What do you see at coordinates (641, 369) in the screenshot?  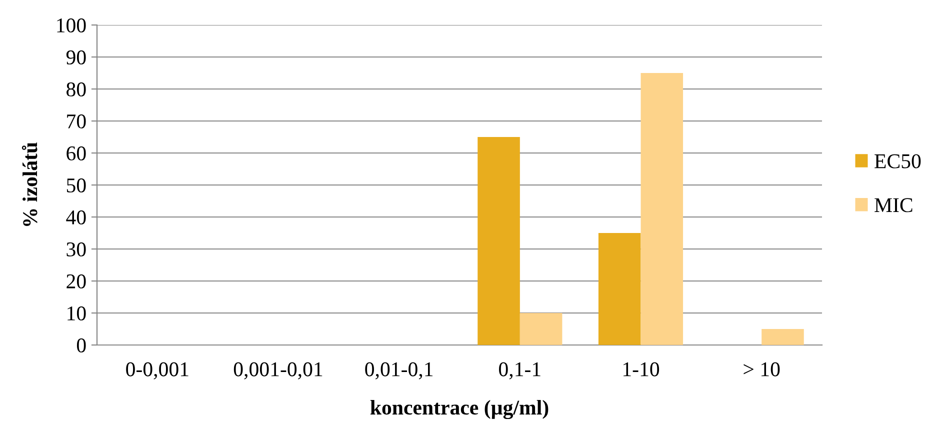 I see `x-tick-label: 1-10` at bounding box center [641, 369].